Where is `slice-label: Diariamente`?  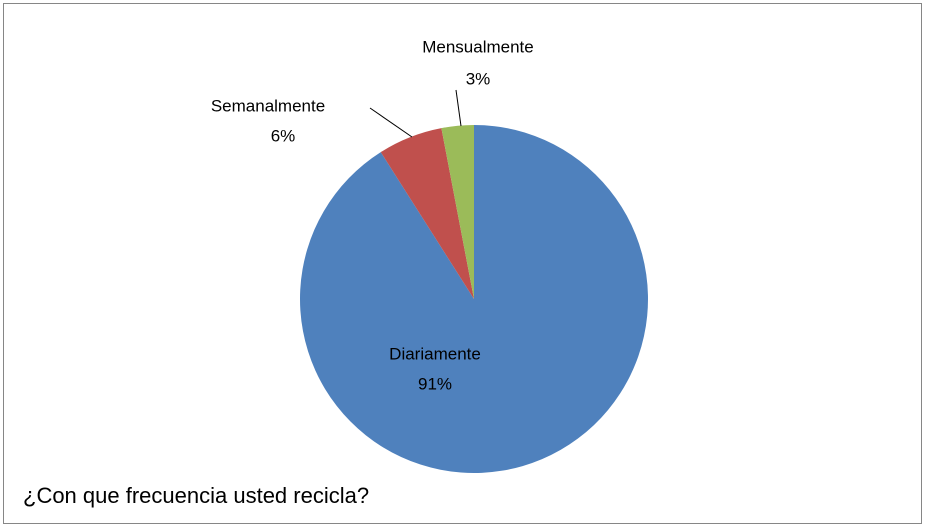 slice-label: Diariamente is located at coordinates (435, 353).